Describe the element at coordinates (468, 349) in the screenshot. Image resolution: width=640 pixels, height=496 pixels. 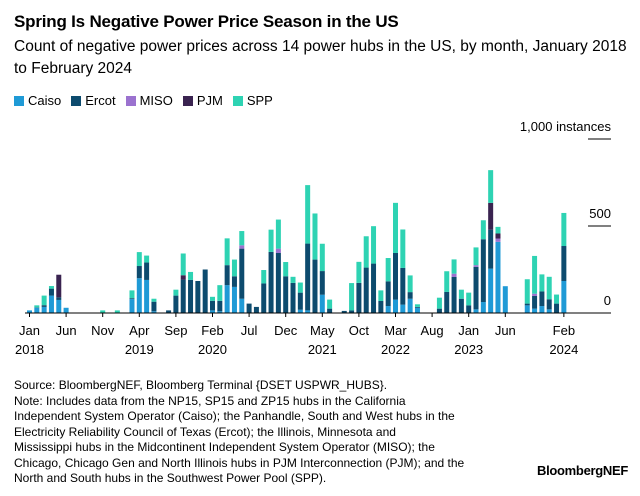
I see `x-year-label: 2023` at that location.